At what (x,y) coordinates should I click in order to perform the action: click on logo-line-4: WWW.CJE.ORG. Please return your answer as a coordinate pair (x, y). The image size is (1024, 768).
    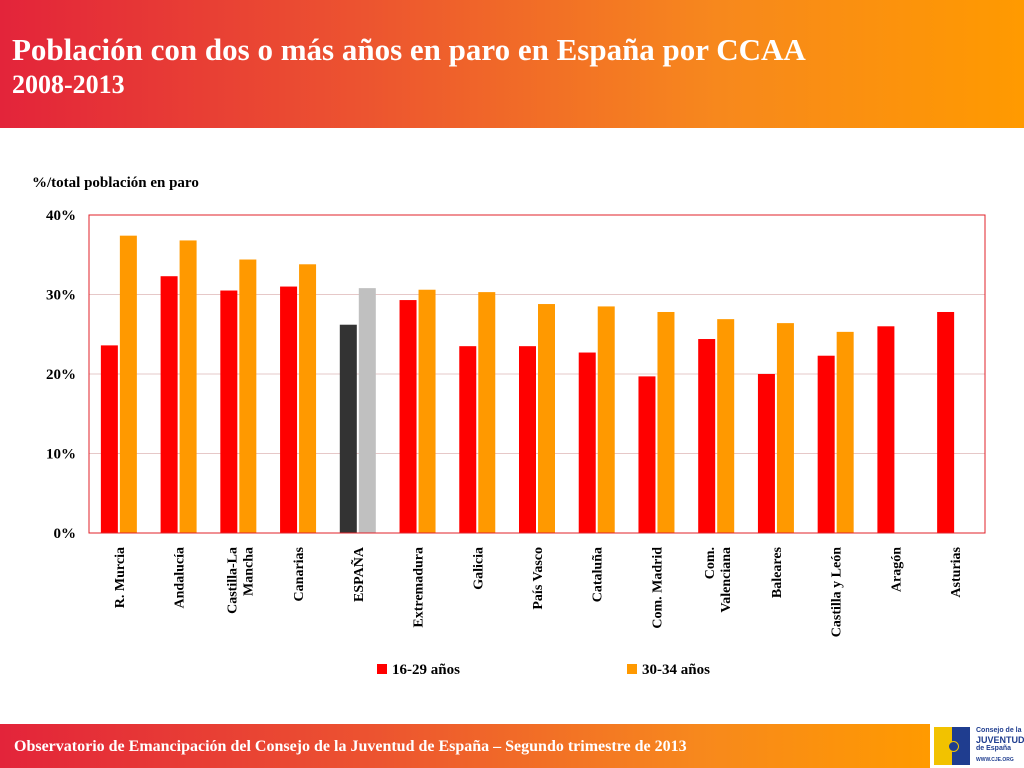
    Looking at the image, I should click on (995, 760).